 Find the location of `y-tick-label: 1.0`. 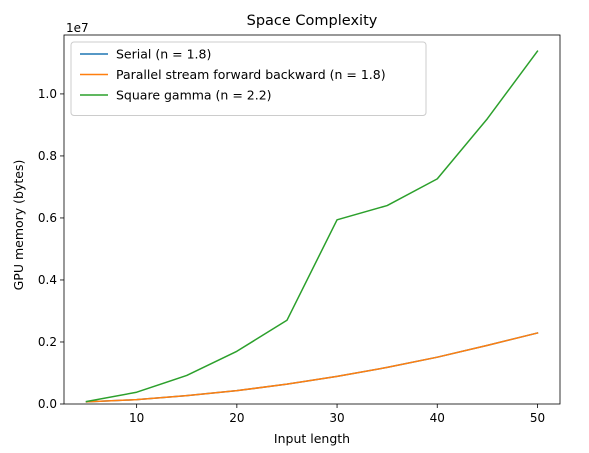

y-tick-label: 1.0 is located at coordinates (47, 94).